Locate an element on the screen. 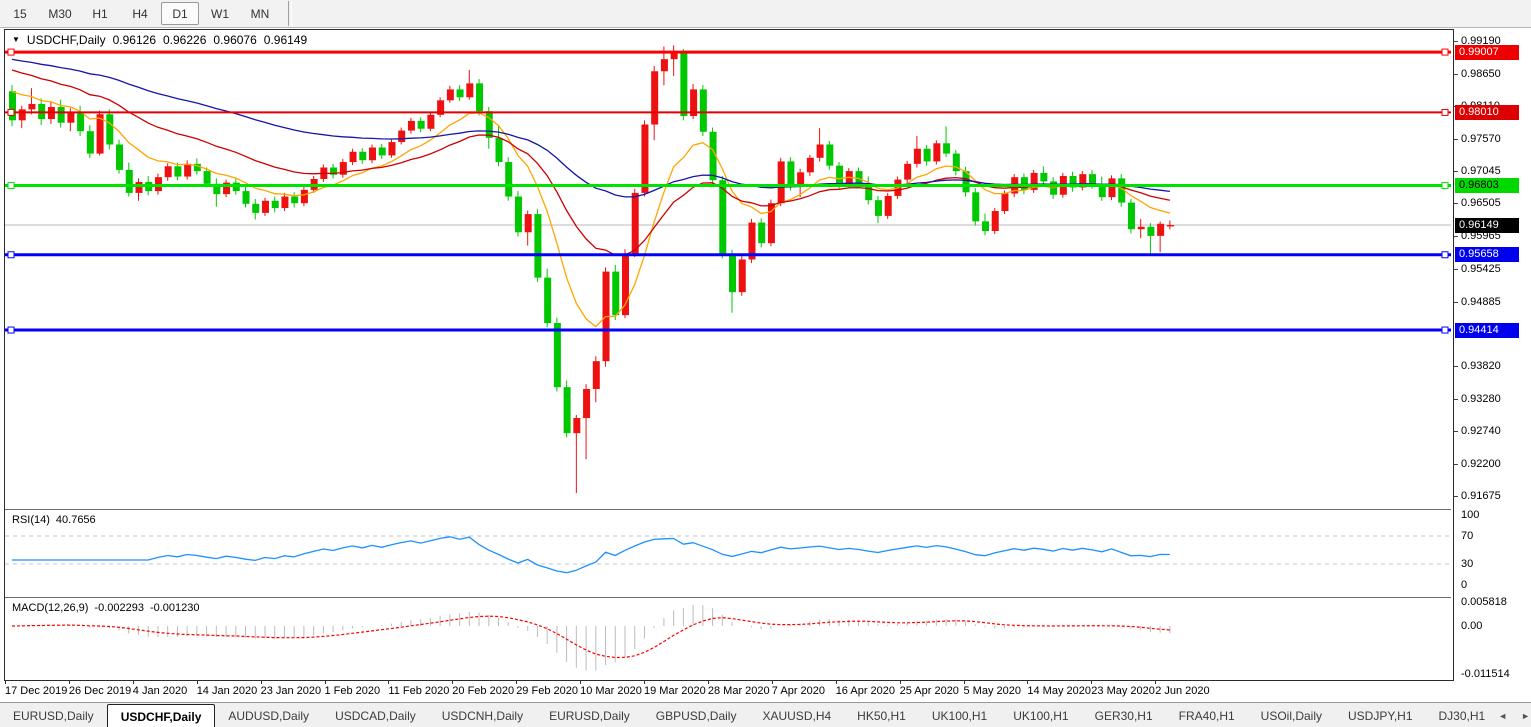  date-label: 17 Dec 2019 is located at coordinates (36, 691).